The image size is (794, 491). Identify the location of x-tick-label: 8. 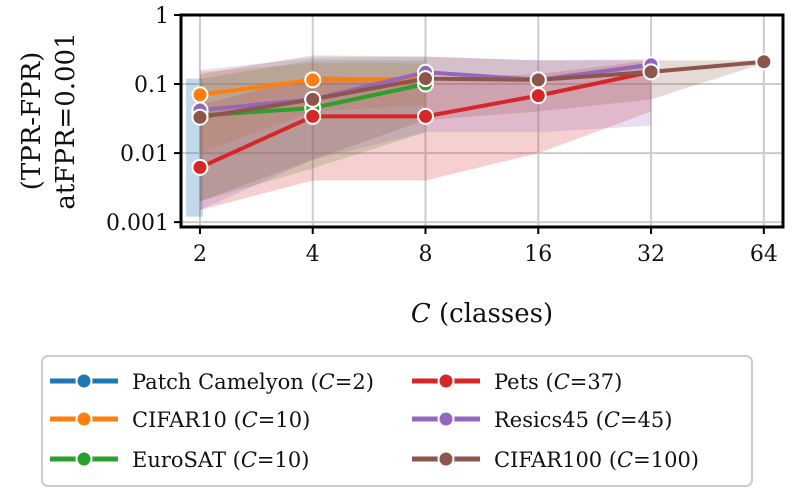
(426, 254).